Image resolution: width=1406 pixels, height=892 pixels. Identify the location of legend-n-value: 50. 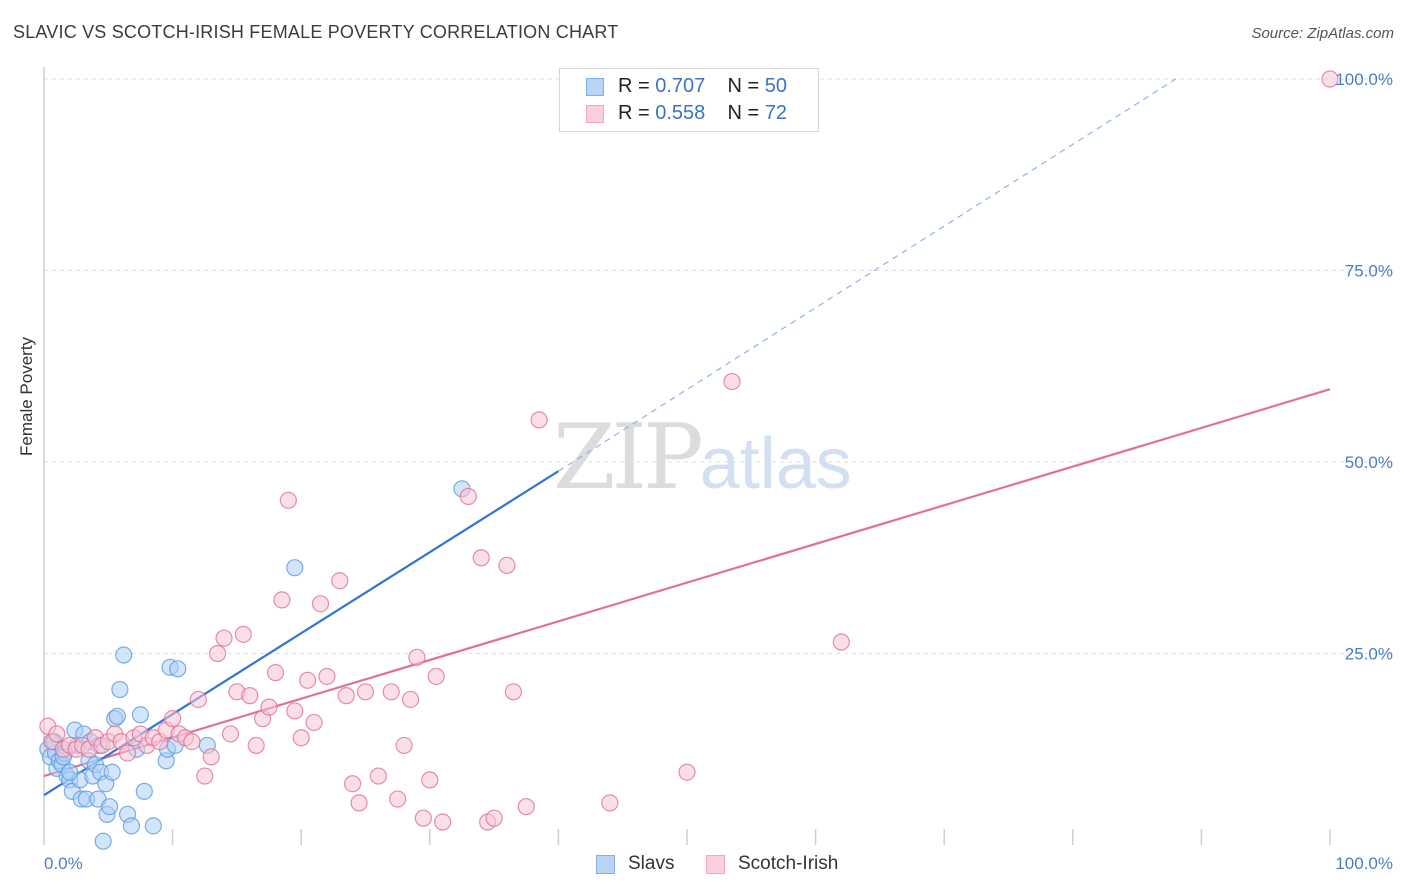
(776, 86).